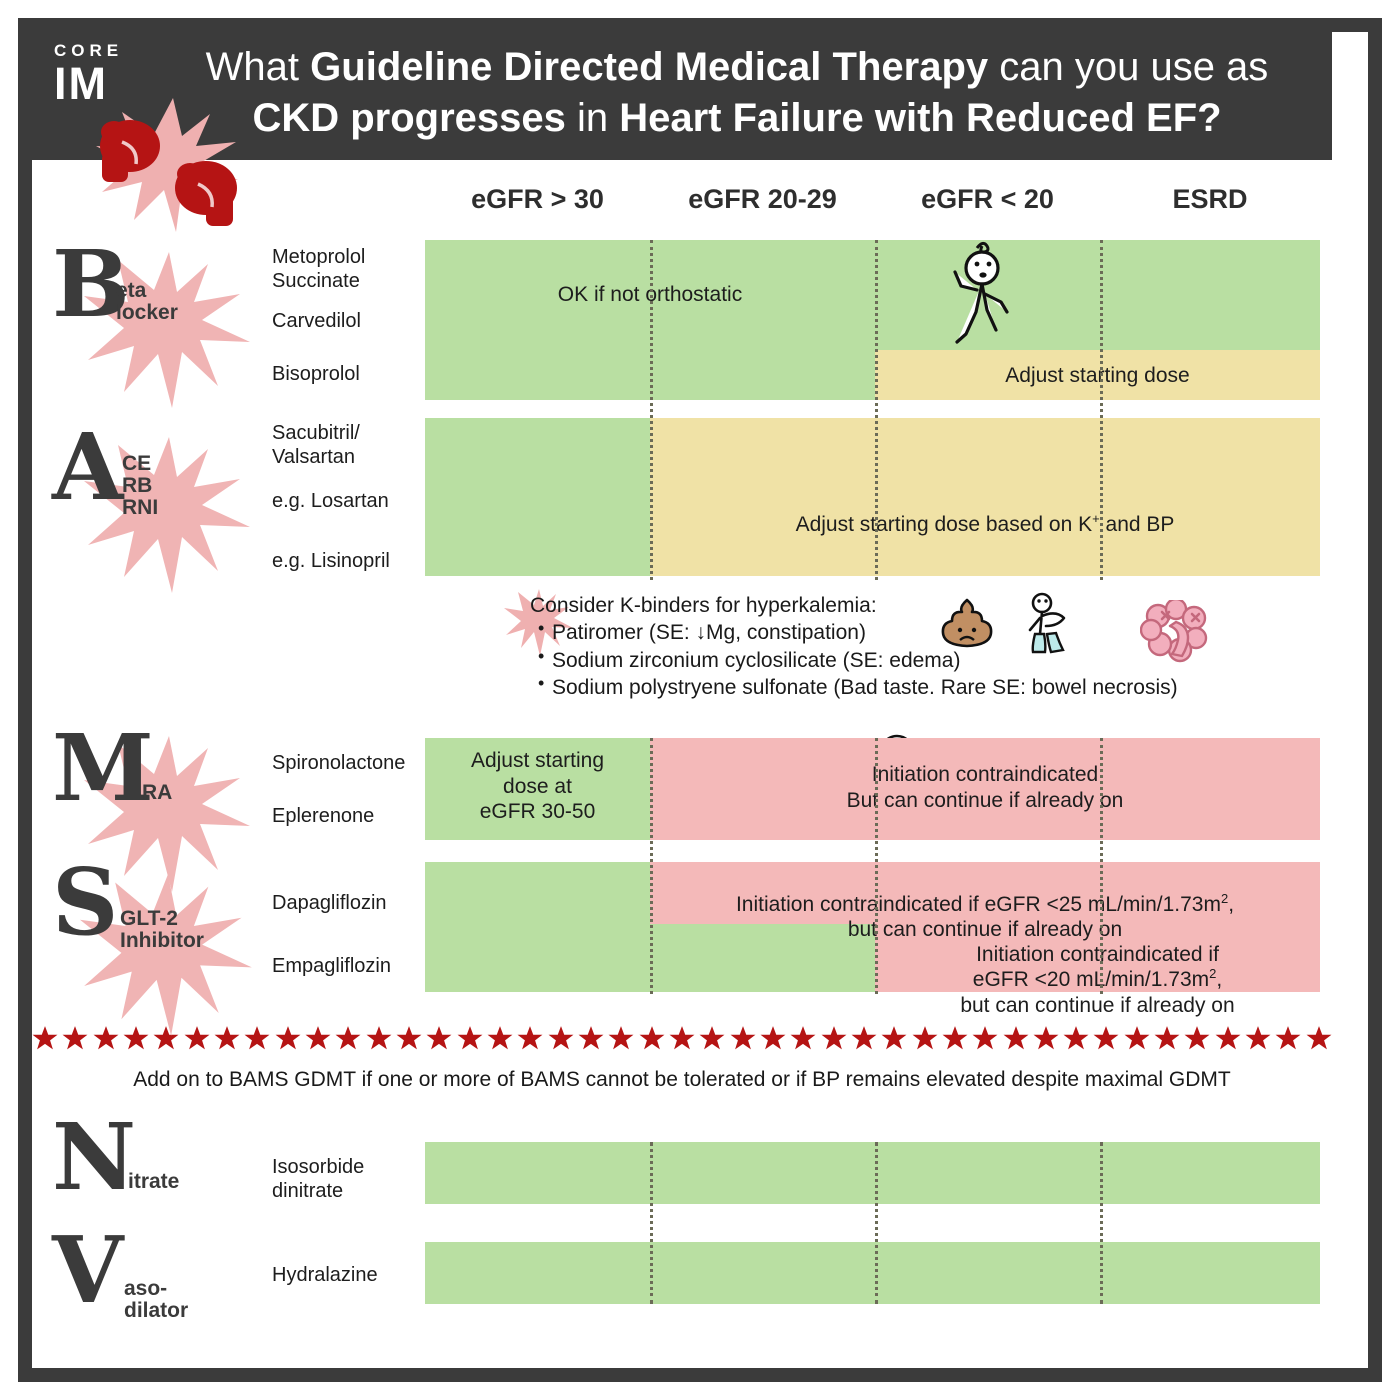 The image size is (1400, 1400). I want to click on cell-mra-green, so click(537, 789).